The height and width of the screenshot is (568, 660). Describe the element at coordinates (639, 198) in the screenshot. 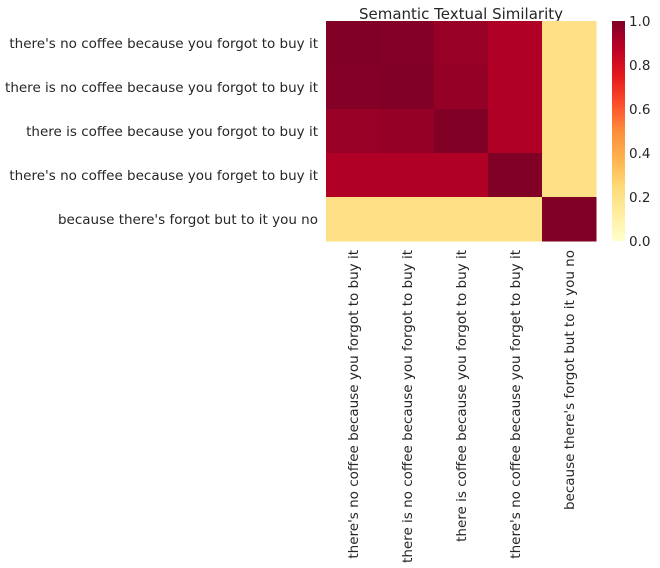

I see `colorbar-tick-label: 0.2` at that location.